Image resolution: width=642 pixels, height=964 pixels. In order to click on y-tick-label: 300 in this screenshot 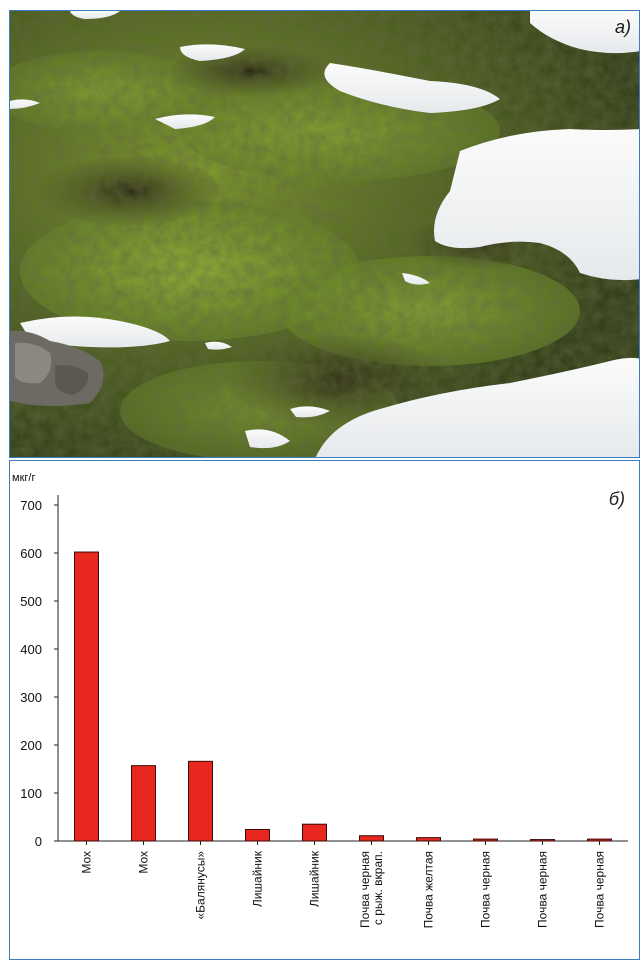, I will do `click(31, 697)`.